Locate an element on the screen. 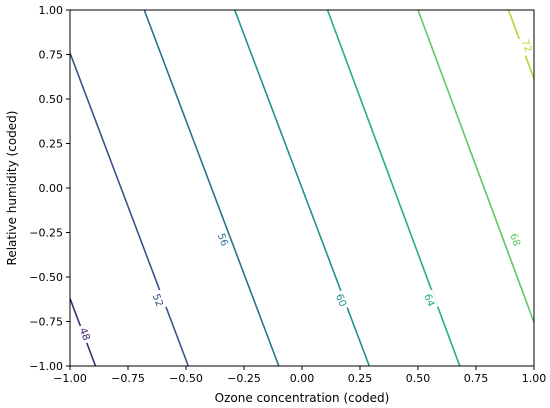 The height and width of the screenshot is (408, 550). contour-label-group: 64 is located at coordinates (429, 300).